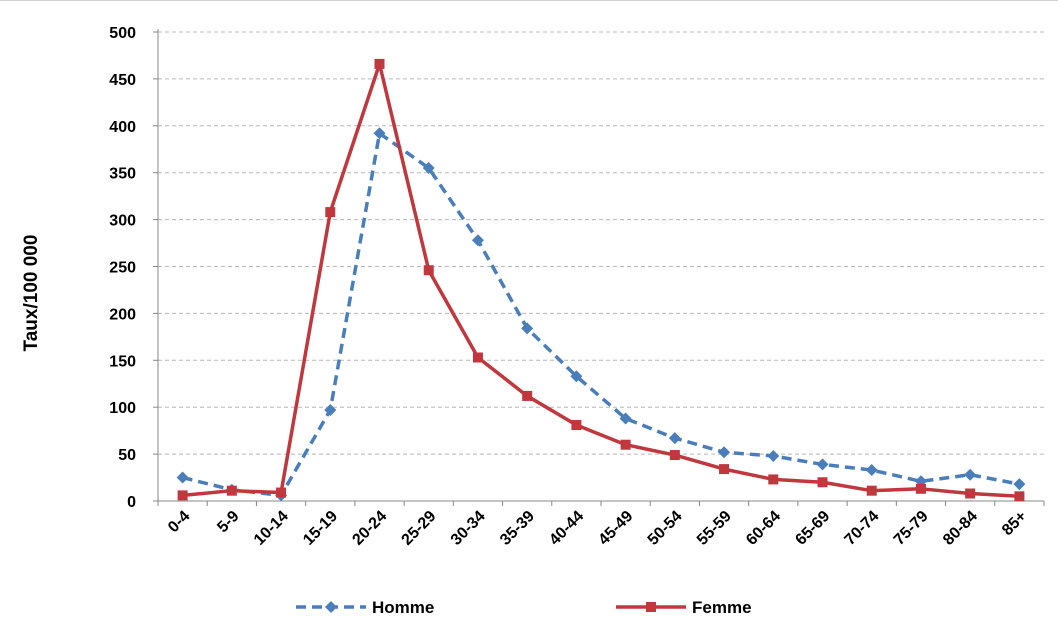 This screenshot has height=624, width=1058. I want to click on x-tick-label: 0-4, so click(179, 522).